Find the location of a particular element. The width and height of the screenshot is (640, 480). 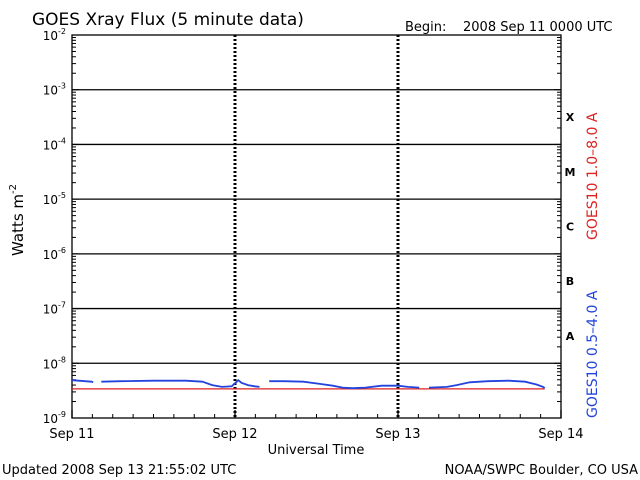

y-axis-label: Watts m-2 is located at coordinates (17, 220).